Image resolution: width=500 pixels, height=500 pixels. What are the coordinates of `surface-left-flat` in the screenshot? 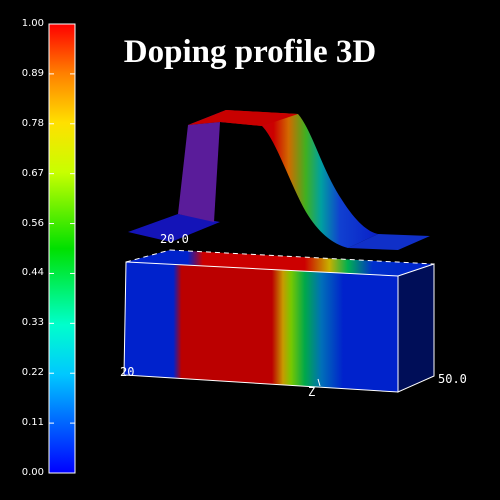 It's located at (174, 228).